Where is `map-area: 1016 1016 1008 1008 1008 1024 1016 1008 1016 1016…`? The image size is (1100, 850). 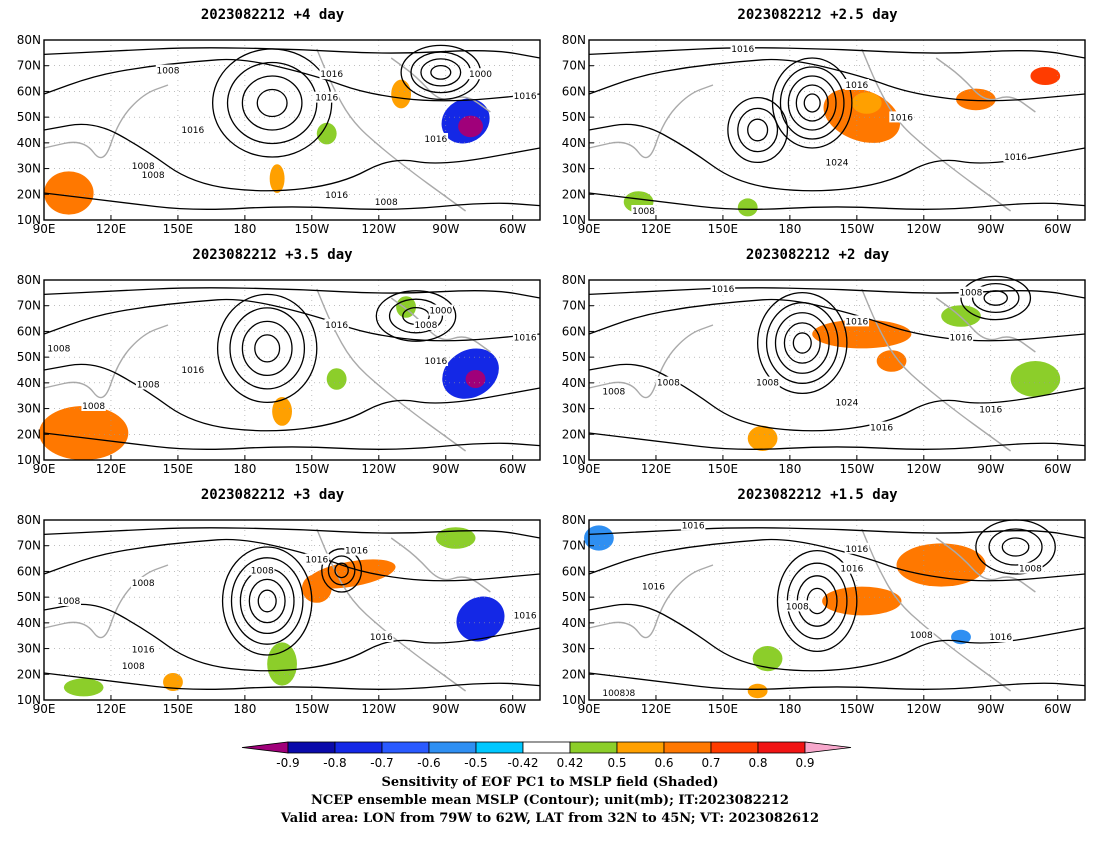
map-area: 1016 1016 1008 1008 1008 1024 1016 1008 1016 1016… is located at coordinates (817, 372).